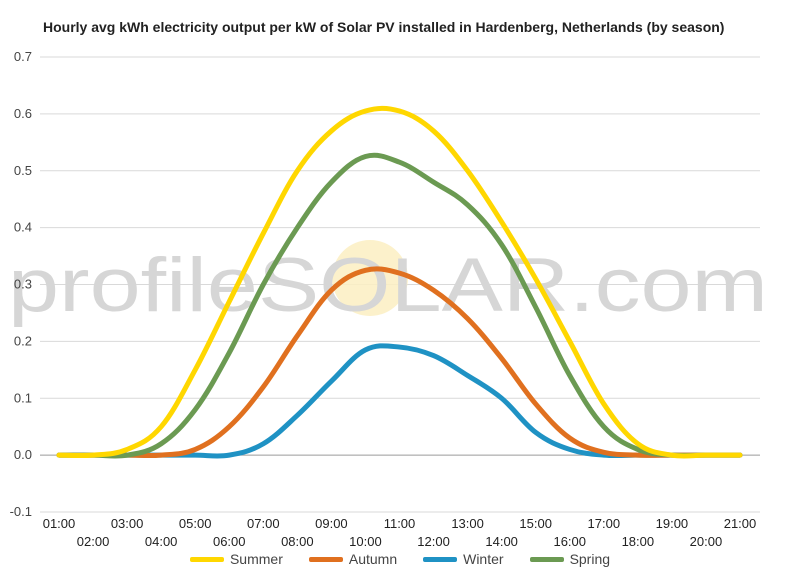 The height and width of the screenshot is (570, 800). What do you see at coordinates (263, 523) in the screenshot?
I see `x-tick-label: 07:00` at bounding box center [263, 523].